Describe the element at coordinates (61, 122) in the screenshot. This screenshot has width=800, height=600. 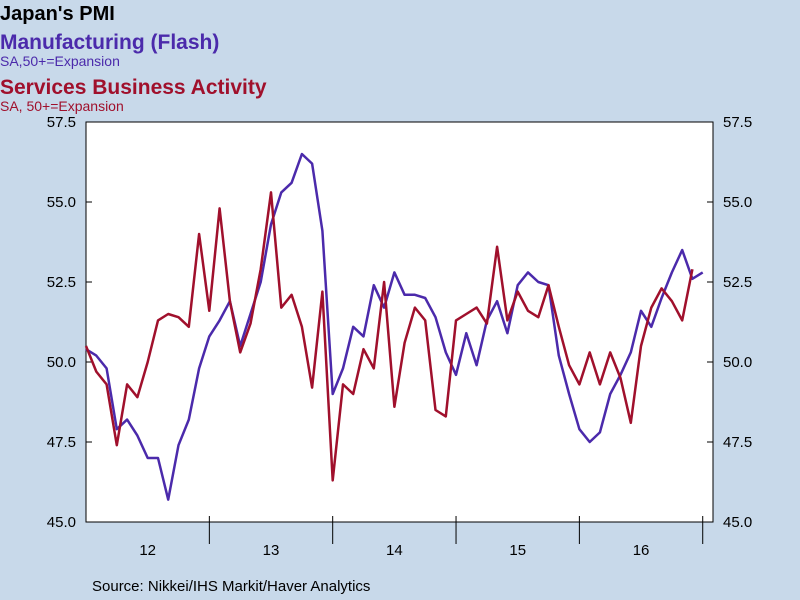
I see `y-tick-label-left: 57.5` at that location.